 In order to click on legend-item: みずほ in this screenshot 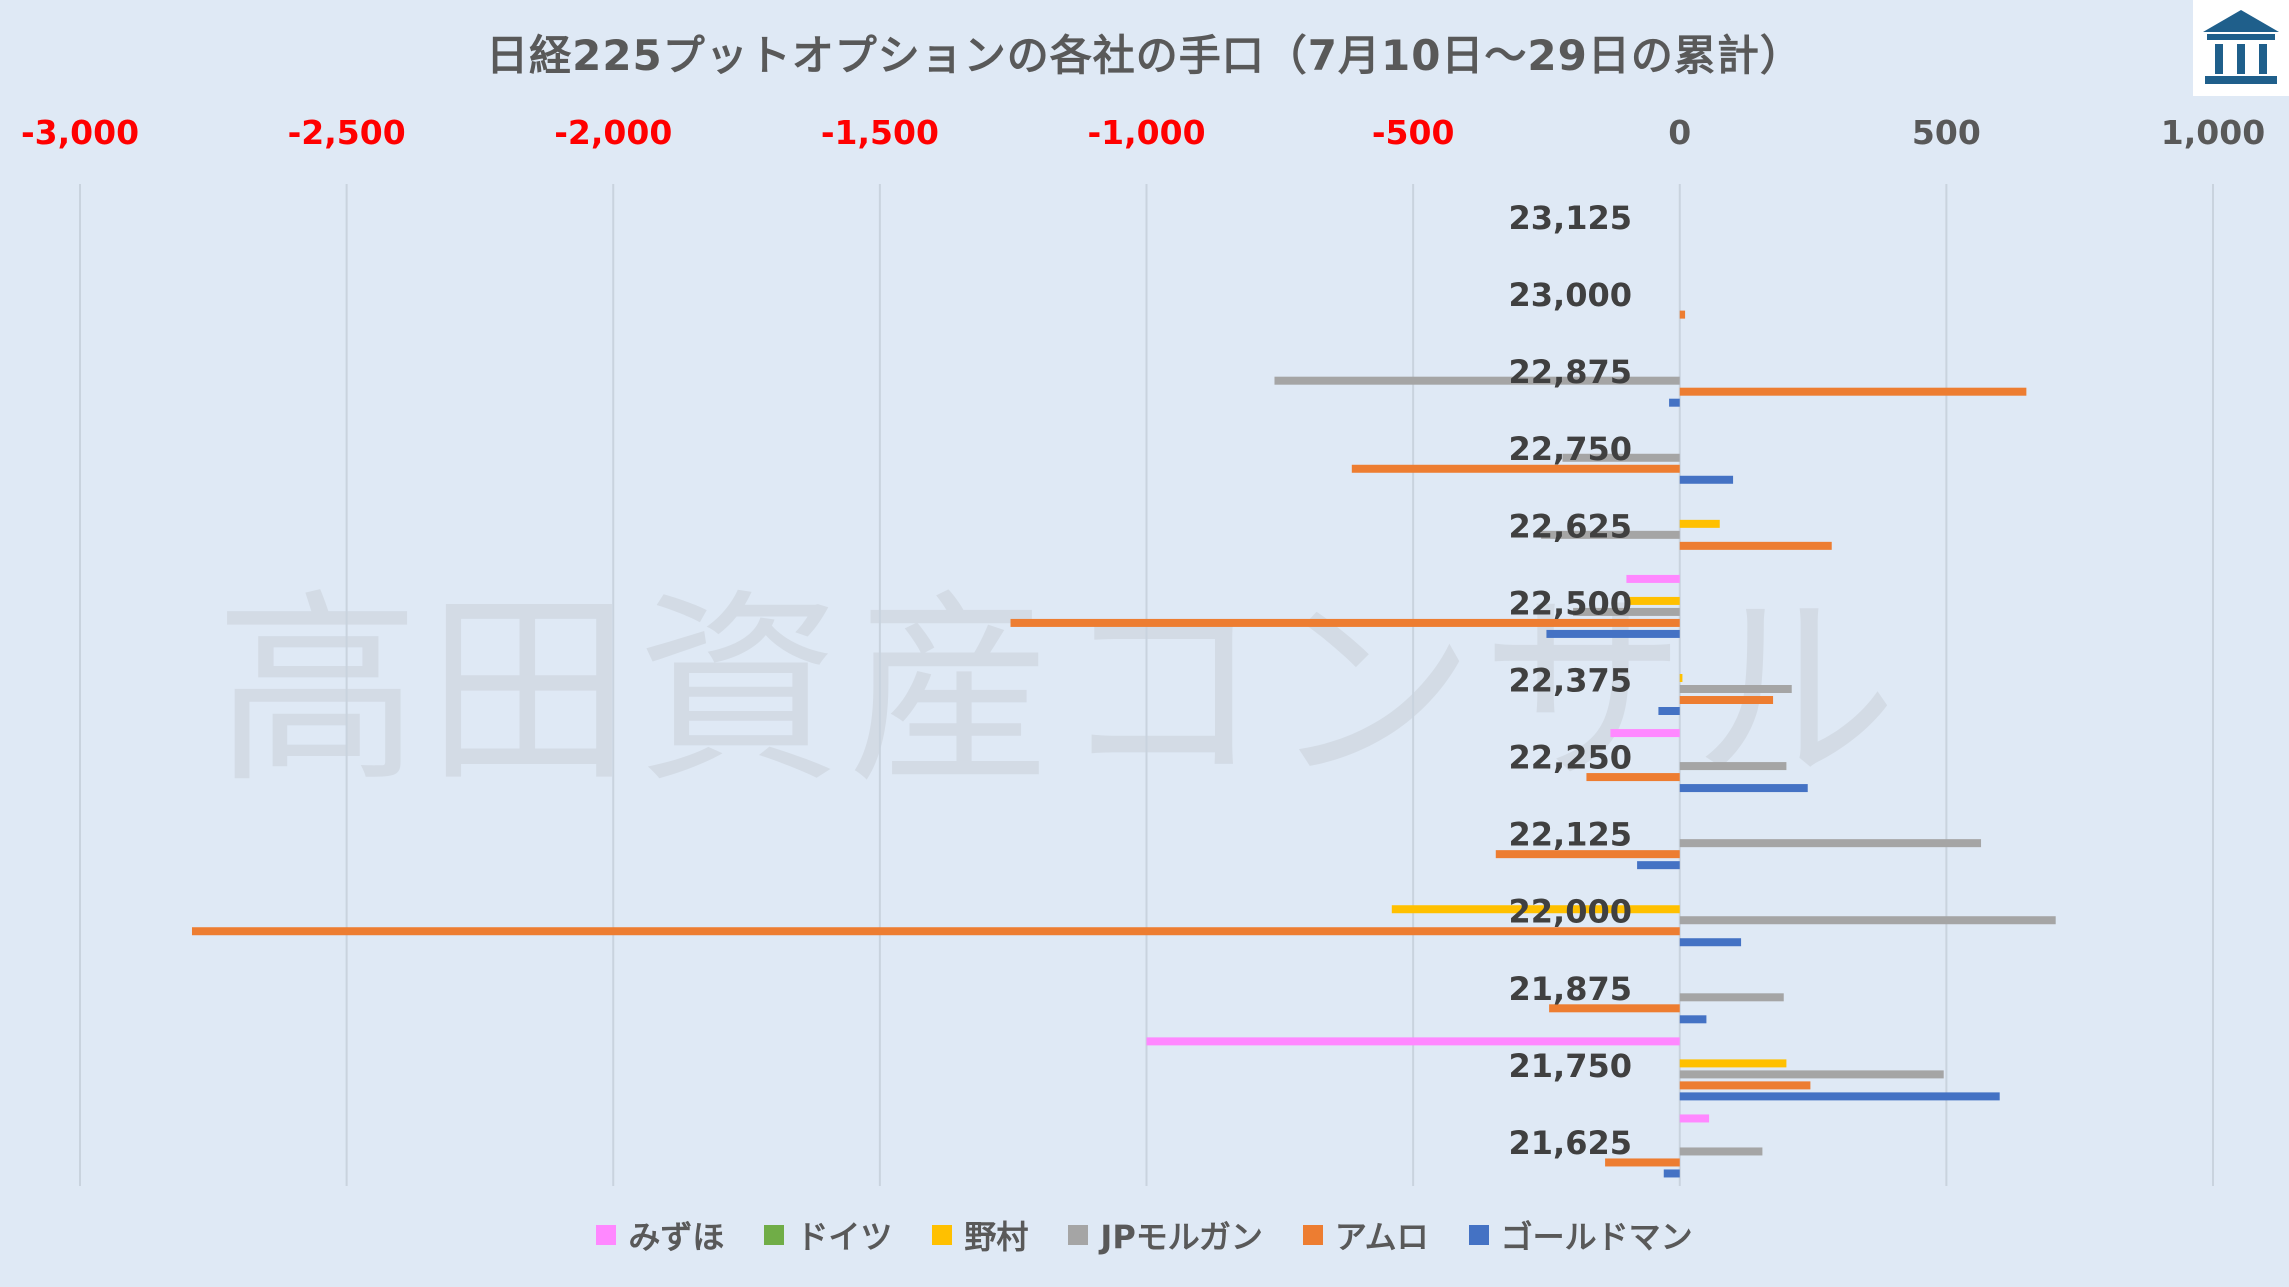, I will do `click(660, 1235)`.